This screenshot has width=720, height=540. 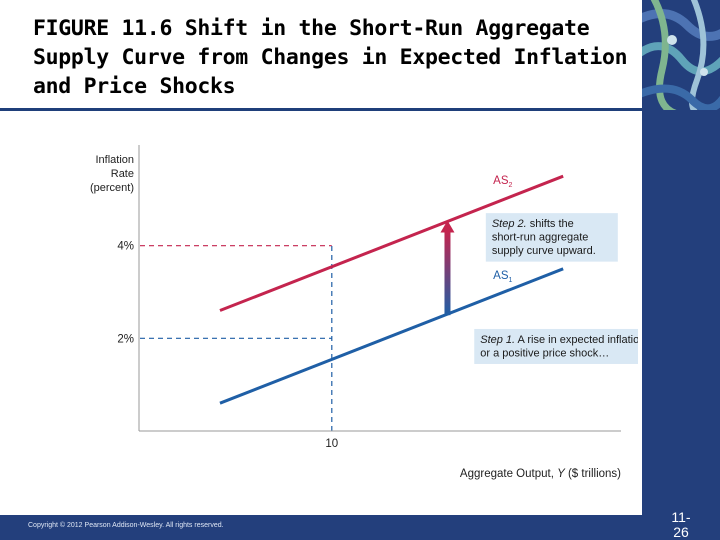 What do you see at coordinates (576, 340) in the screenshot?
I see `callout-line: A rise in expected inflation` at bounding box center [576, 340].